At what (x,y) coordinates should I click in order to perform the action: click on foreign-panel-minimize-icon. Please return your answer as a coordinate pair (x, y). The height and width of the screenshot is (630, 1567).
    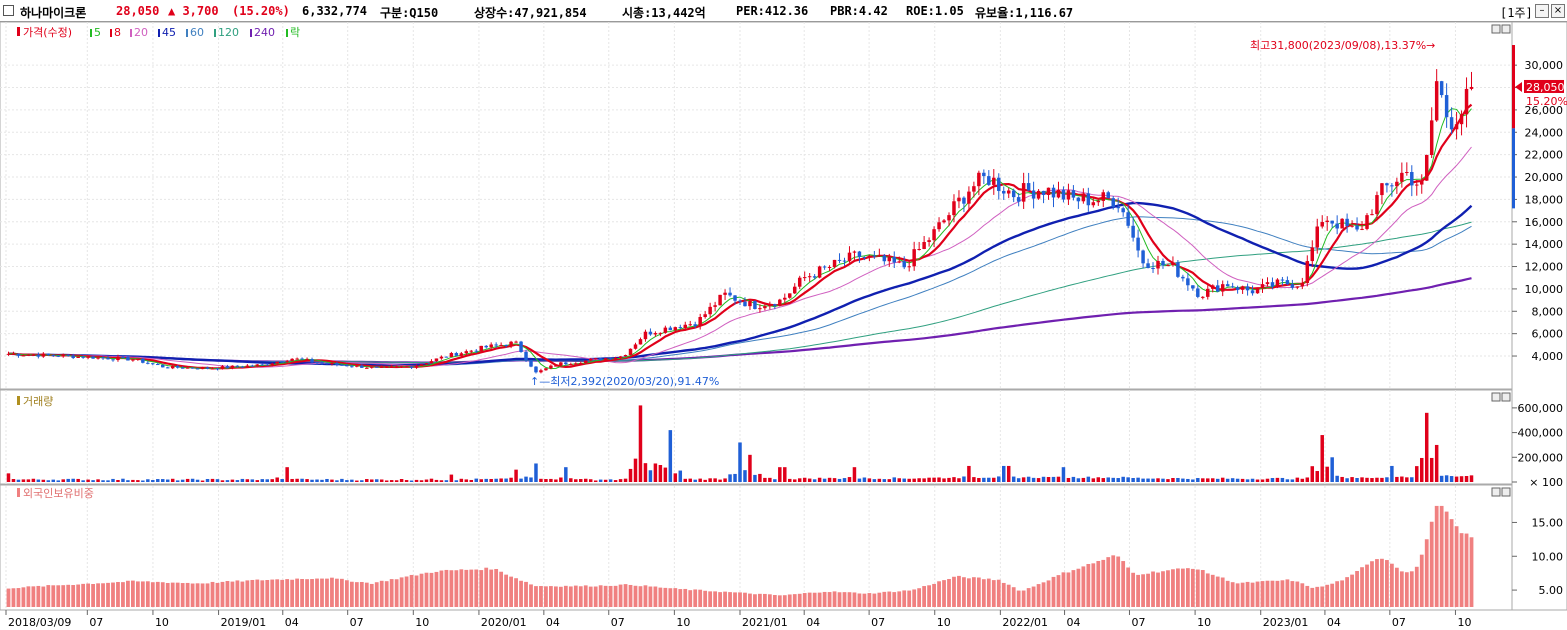
    Looking at the image, I should click on (1496, 492).